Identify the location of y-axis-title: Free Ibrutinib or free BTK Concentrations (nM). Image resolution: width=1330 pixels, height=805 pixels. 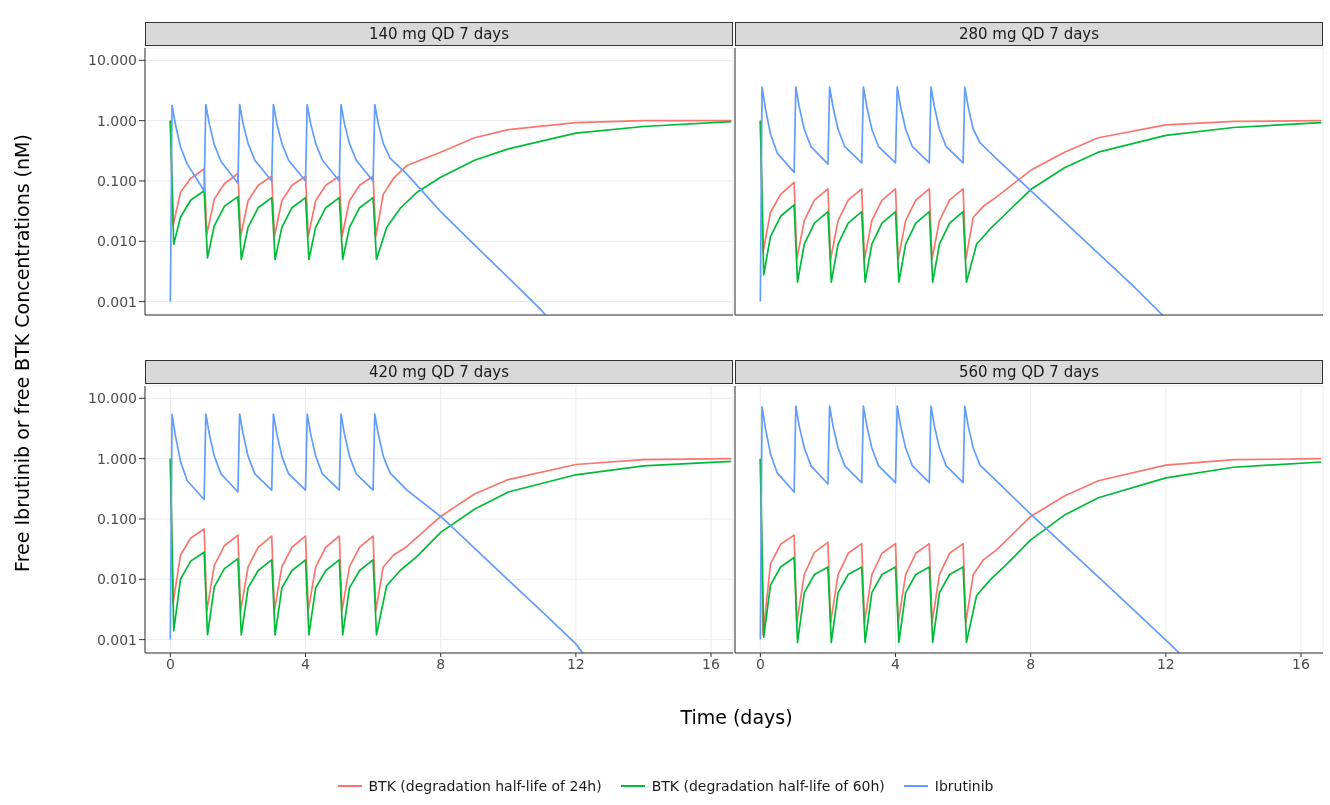
(22, 353).